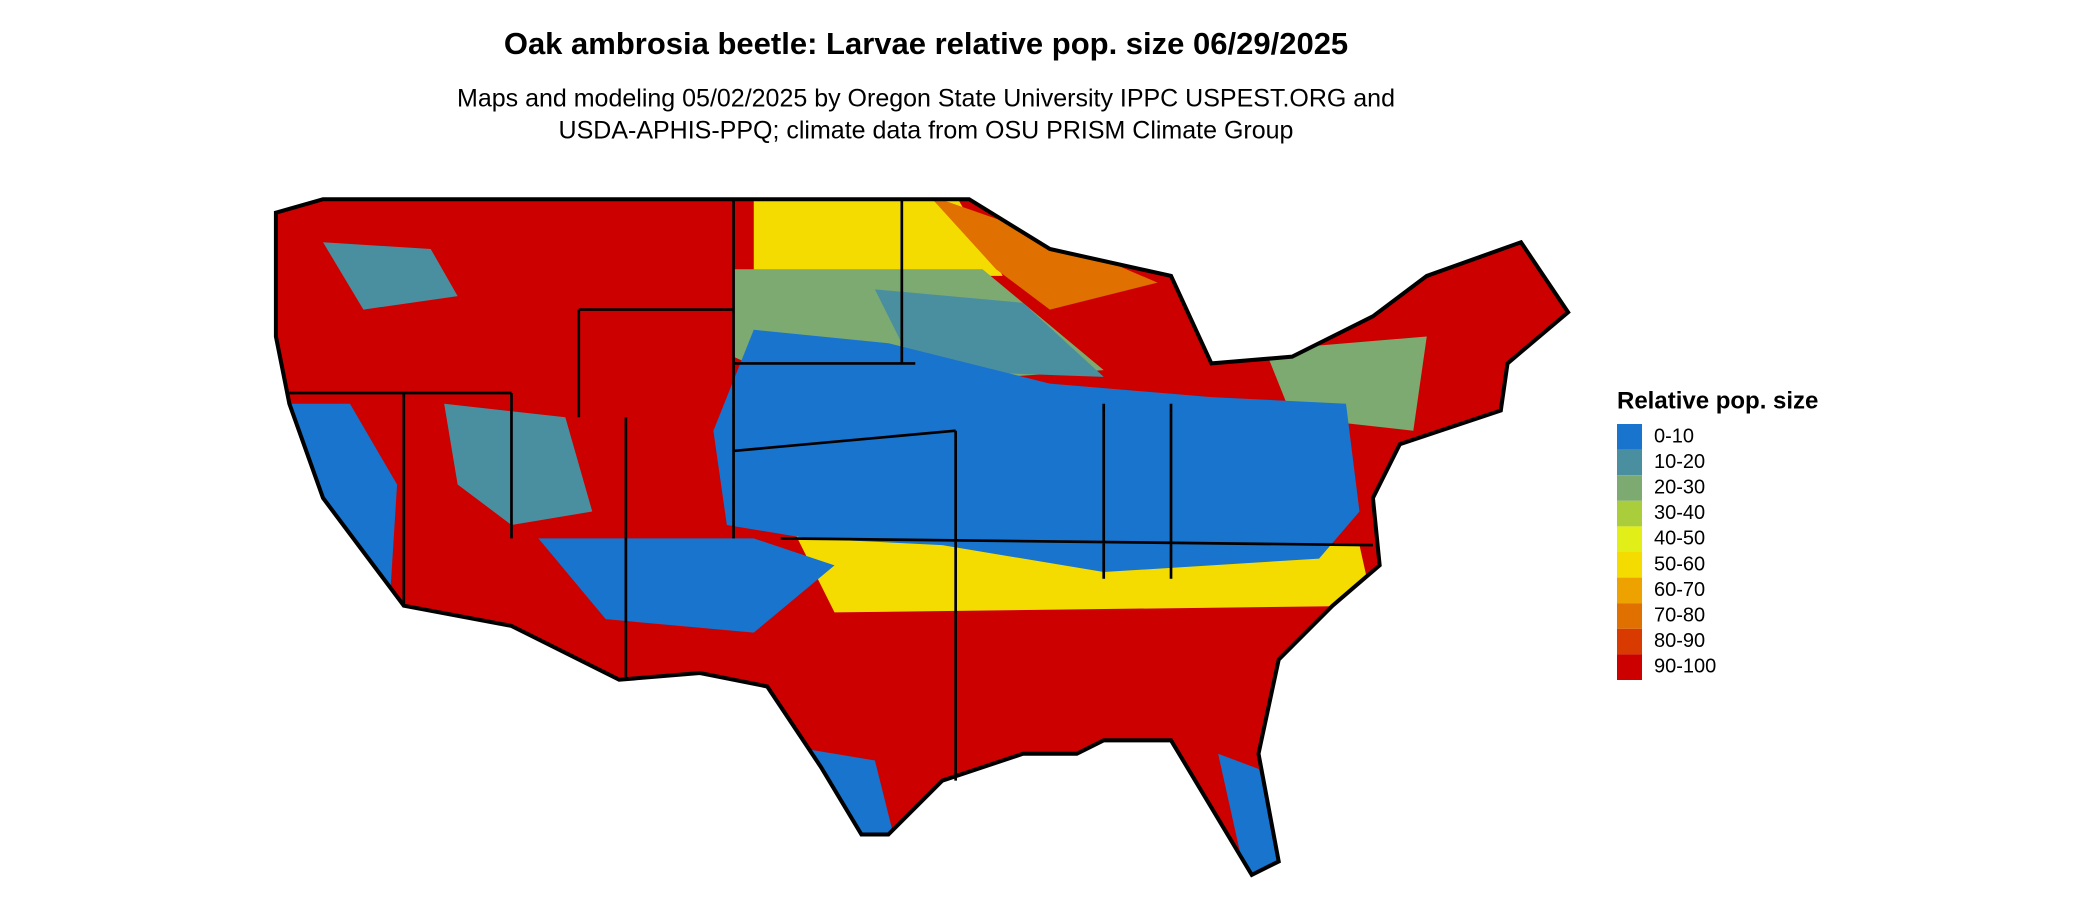 This screenshot has width=2100, height=897. What do you see at coordinates (1679, 615) in the screenshot?
I see `legend-label: 70-80` at bounding box center [1679, 615].